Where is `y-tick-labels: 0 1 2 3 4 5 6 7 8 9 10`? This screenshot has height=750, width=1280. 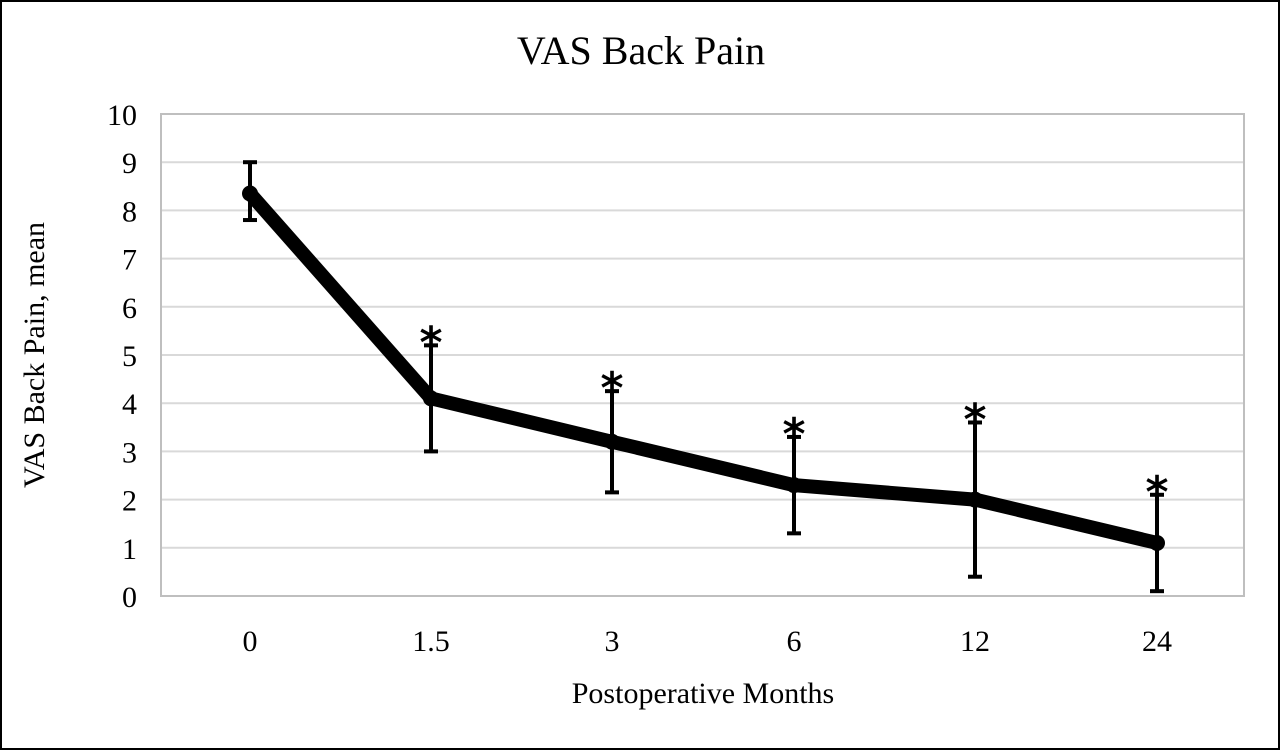
y-tick-labels: 0 1 2 3 4 5 6 7 8 9 10 is located at coordinates (122, 356).